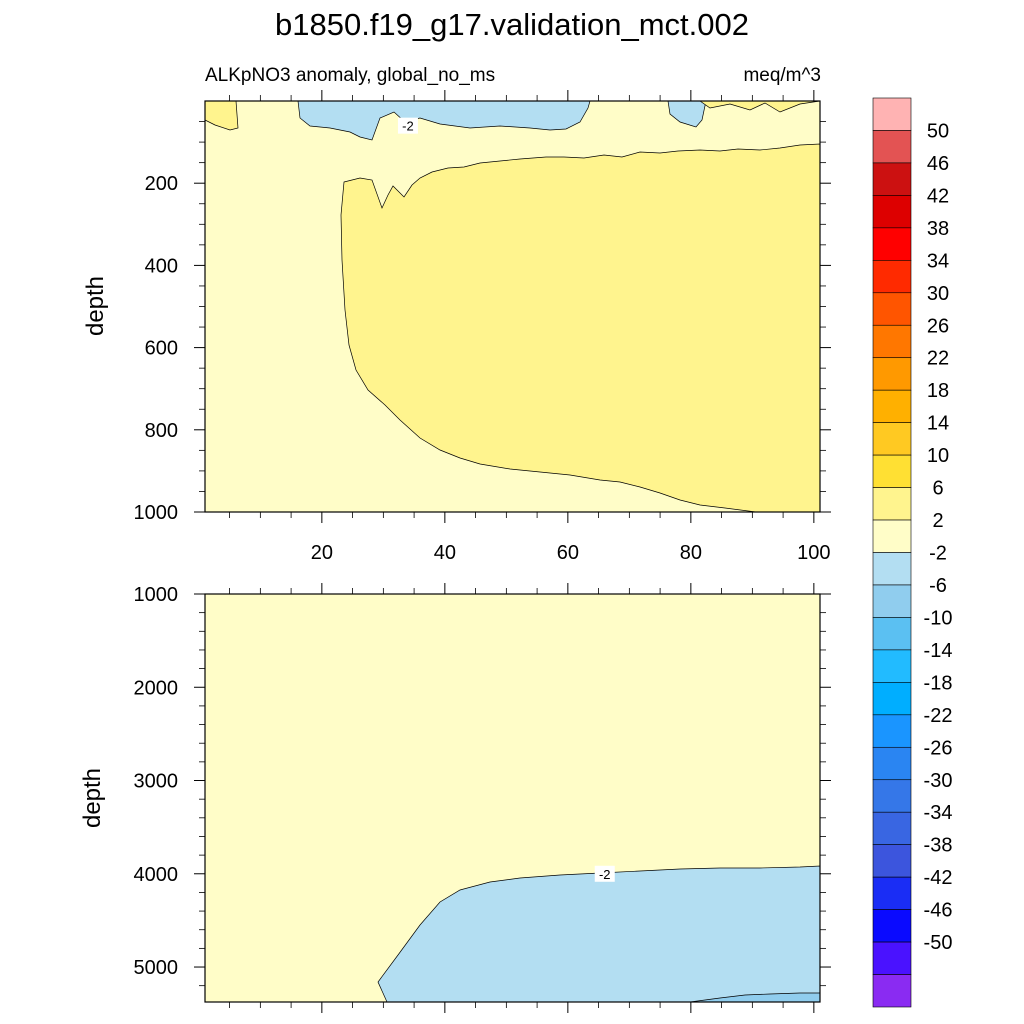  I want to click on colorbar-label: -26, so click(938, 748).